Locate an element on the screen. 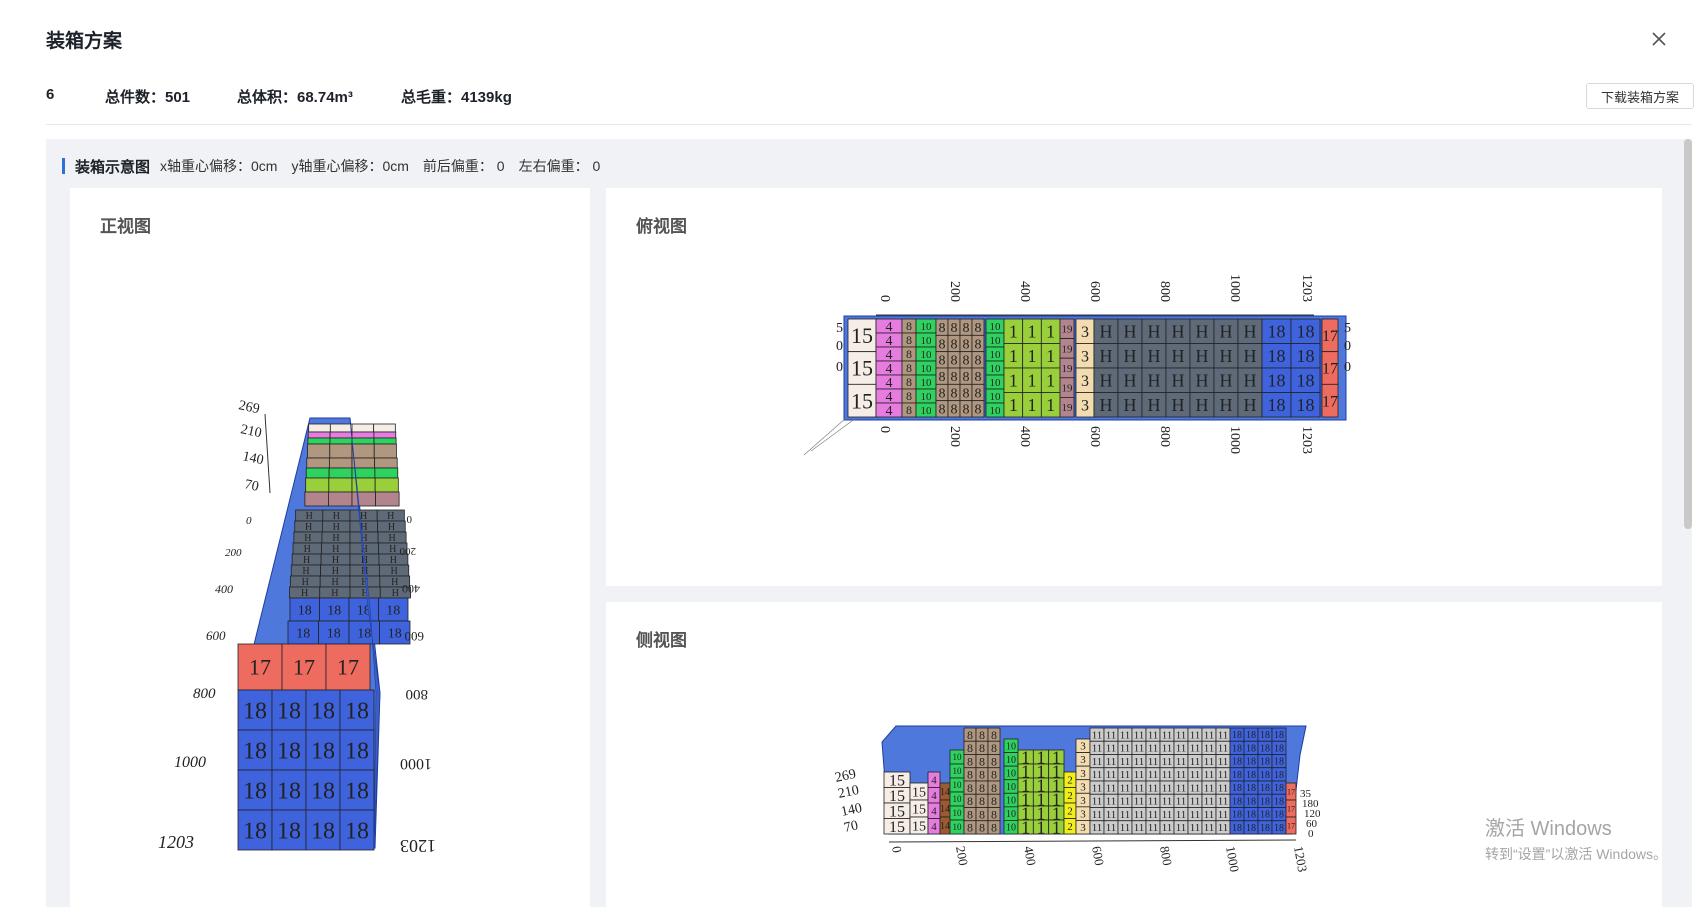  top-width-tick-left: 5 is located at coordinates (839, 328).